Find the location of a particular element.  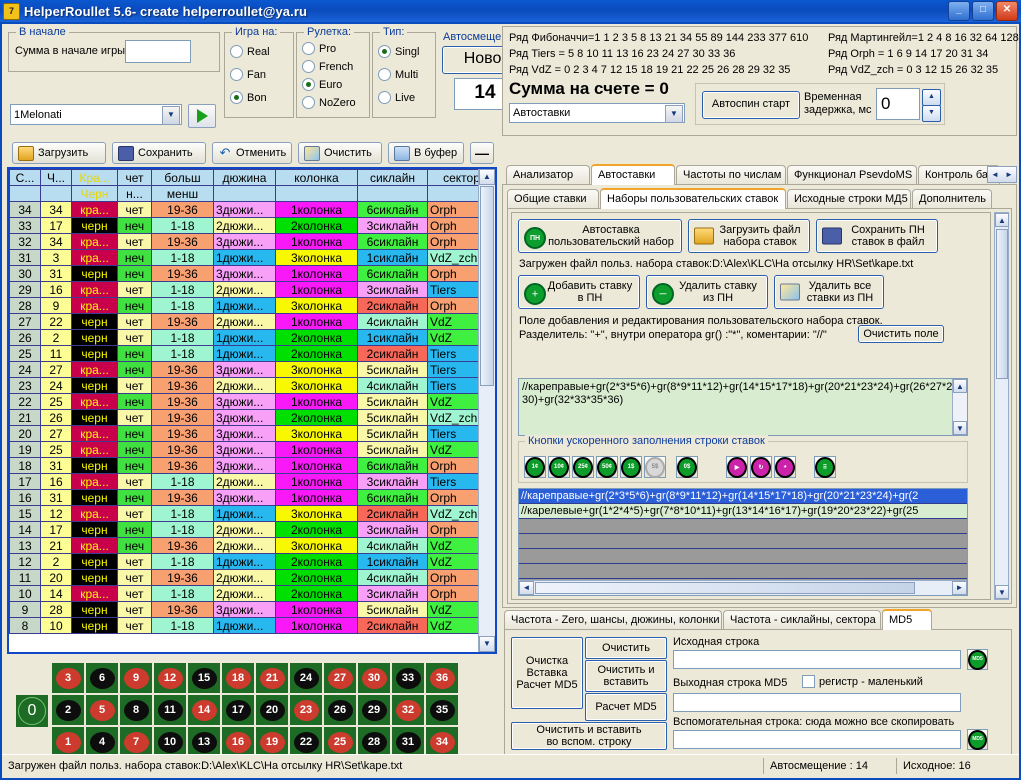

tab-user-bet-sets: Наборы пользовательских ставок is located at coordinates (693, 198).